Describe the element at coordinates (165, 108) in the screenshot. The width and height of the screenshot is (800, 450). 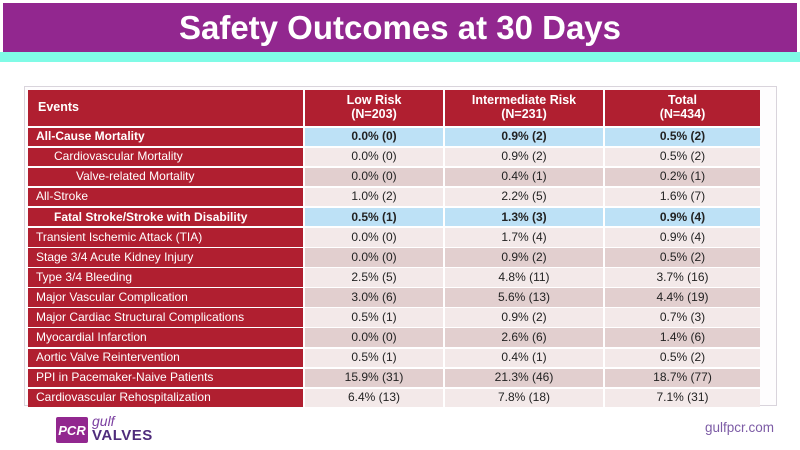
I see `column-header-events: Events` at that location.